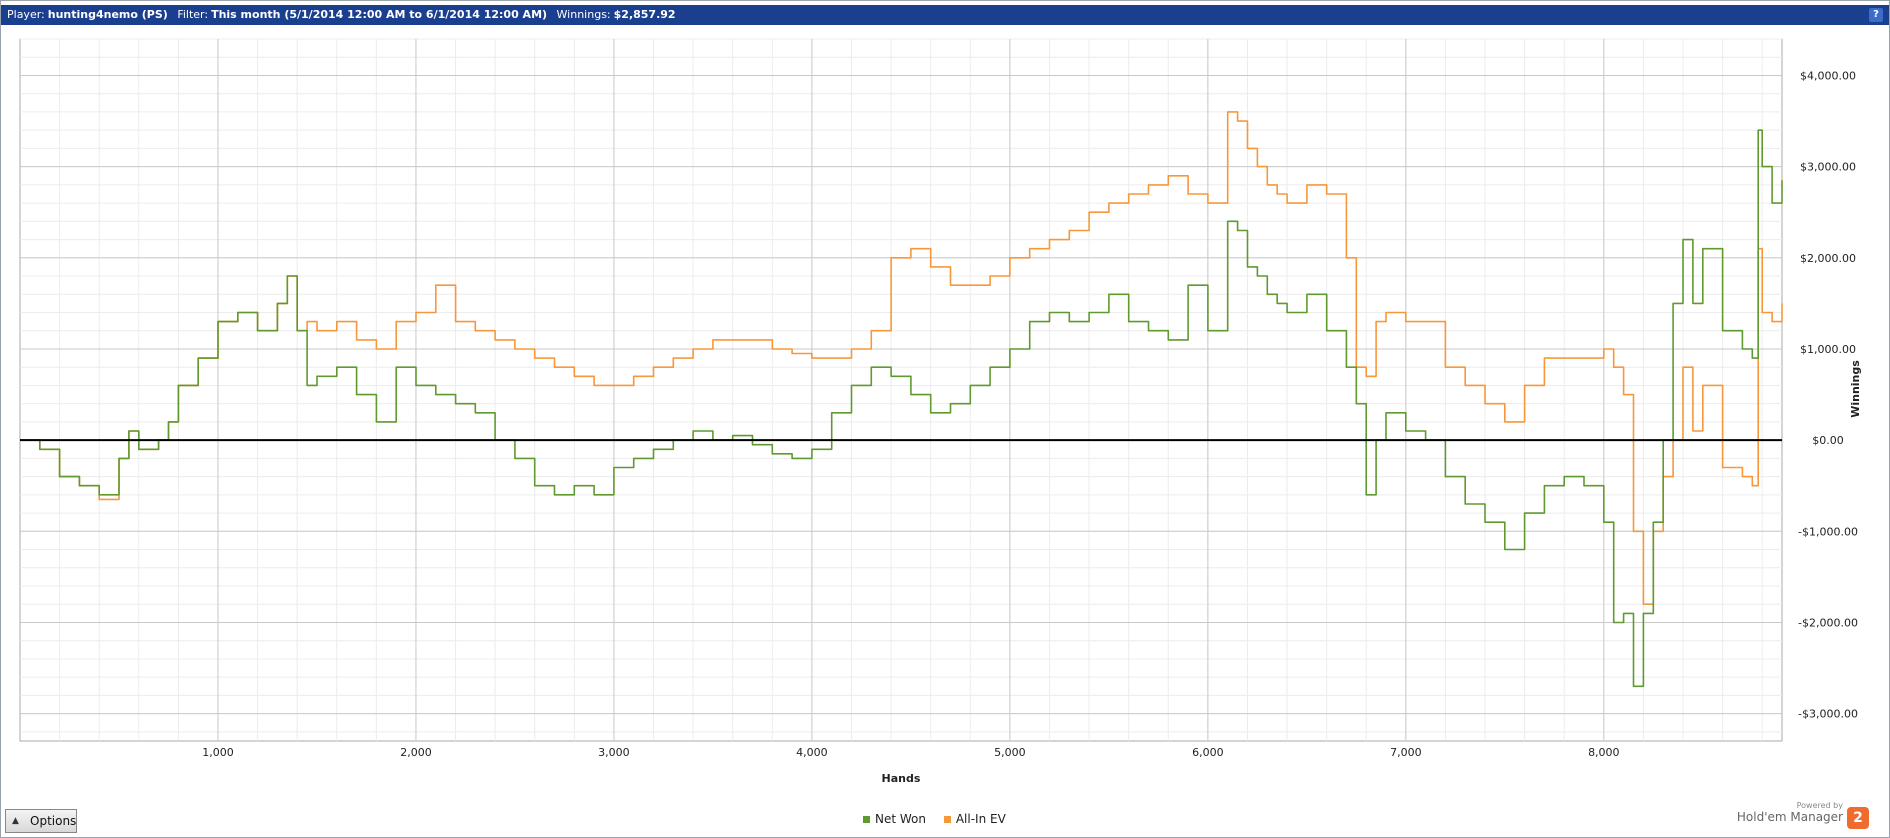 This screenshot has height=838, width=1890. What do you see at coordinates (1876, 15) in the screenshot?
I see `help-icon: ?` at bounding box center [1876, 15].